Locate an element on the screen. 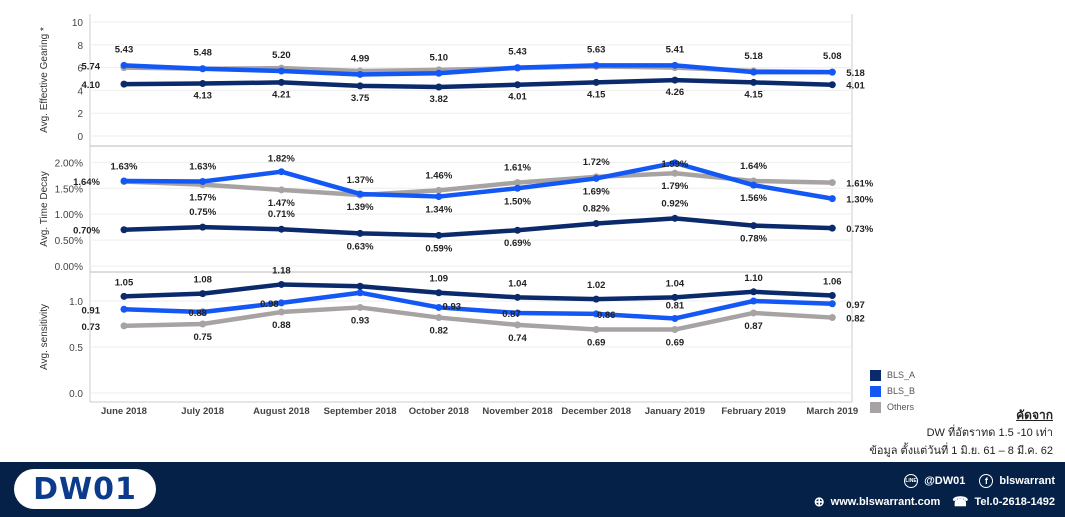 This screenshot has height=517, width=1065. data-label: 4.21 is located at coordinates (281, 94).